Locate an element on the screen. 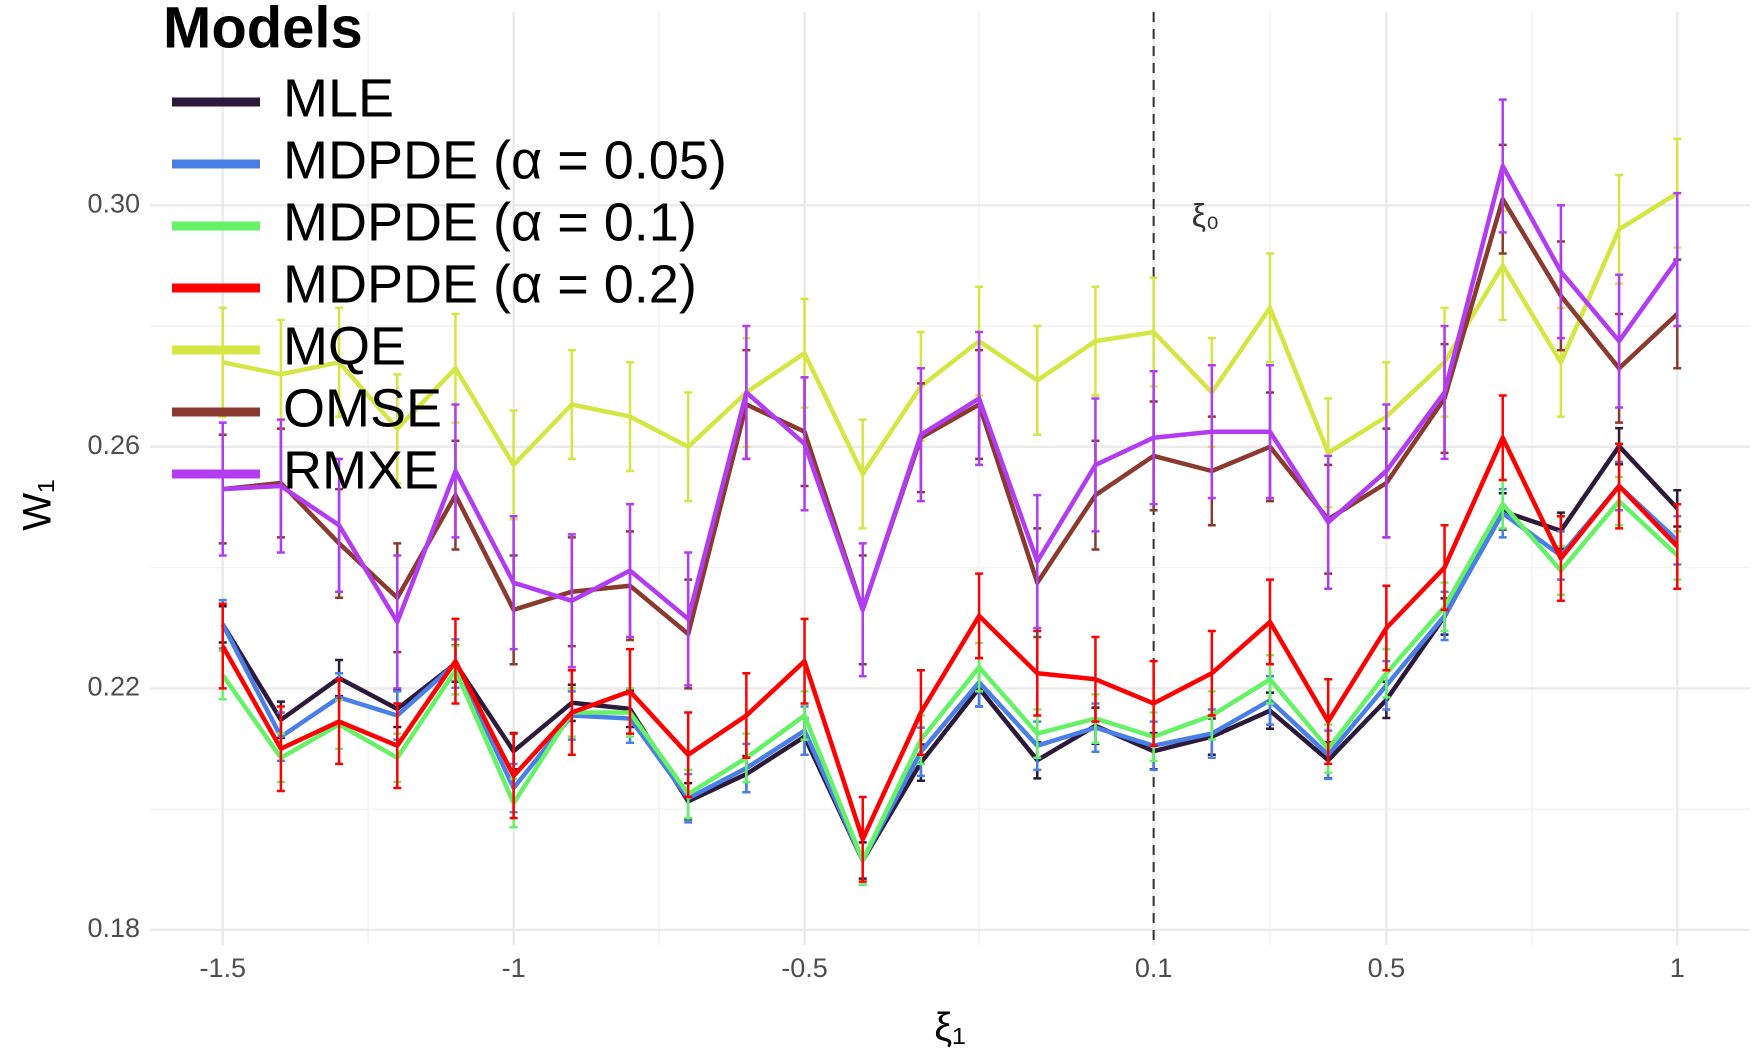 This screenshot has width=1760, height=1060. x-axis-label: ξ₁ is located at coordinates (949, 1028).